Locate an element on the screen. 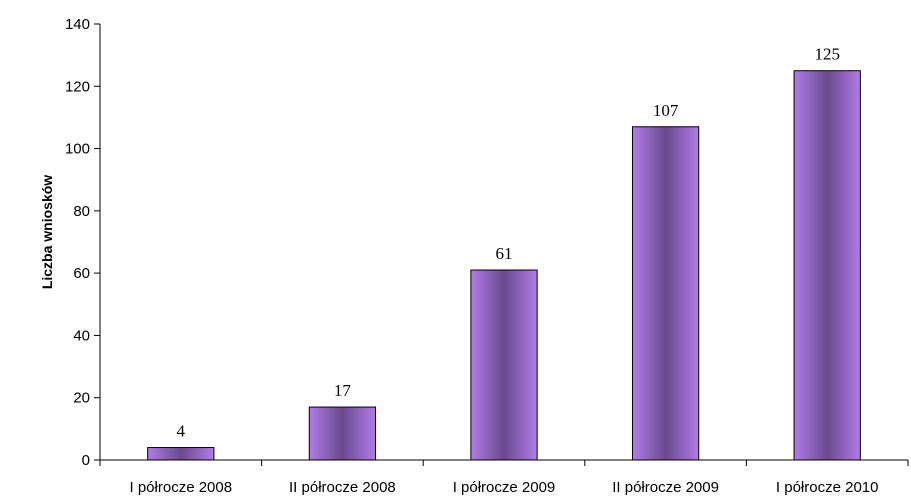 This screenshot has width=911, height=498. x-category-label: I półrocze 2010 is located at coordinates (827, 487).